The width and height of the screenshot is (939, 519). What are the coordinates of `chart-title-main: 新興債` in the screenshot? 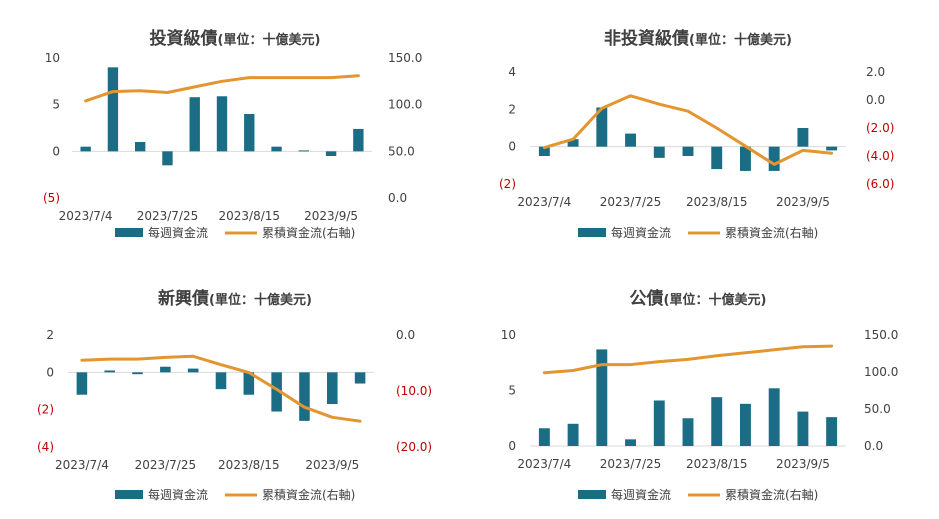 It's located at (183, 298).